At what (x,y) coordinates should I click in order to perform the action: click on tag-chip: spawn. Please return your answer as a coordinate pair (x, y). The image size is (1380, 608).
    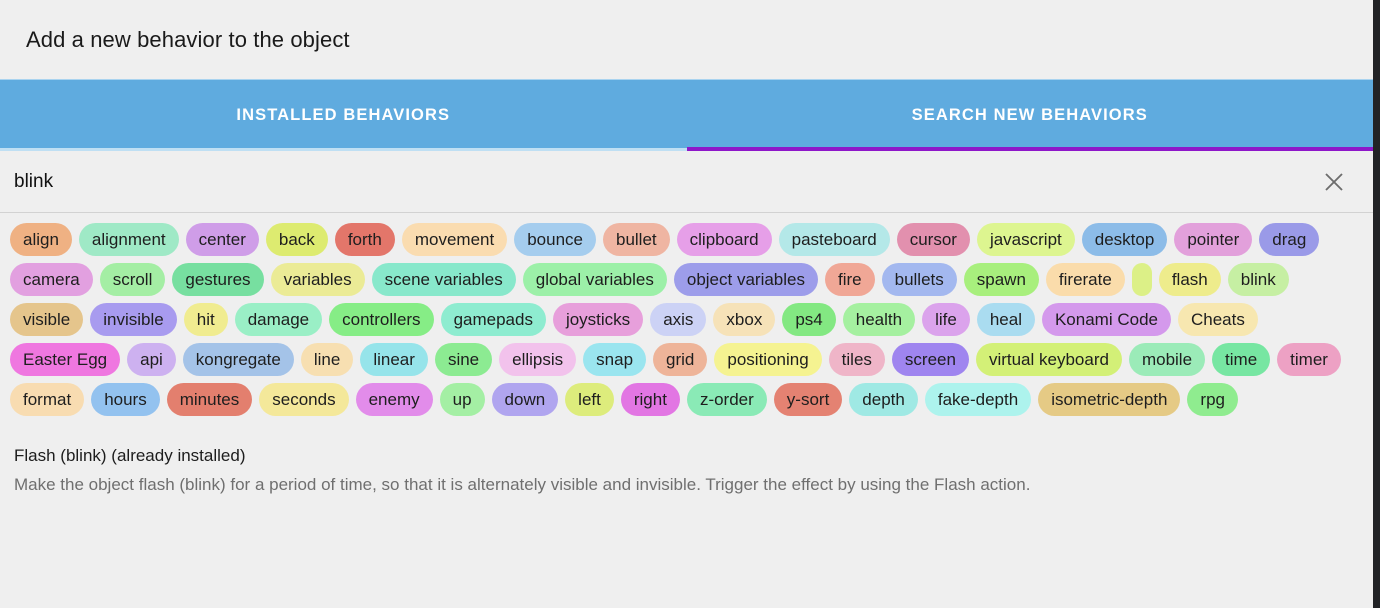
    Looking at the image, I should click on (1001, 279).